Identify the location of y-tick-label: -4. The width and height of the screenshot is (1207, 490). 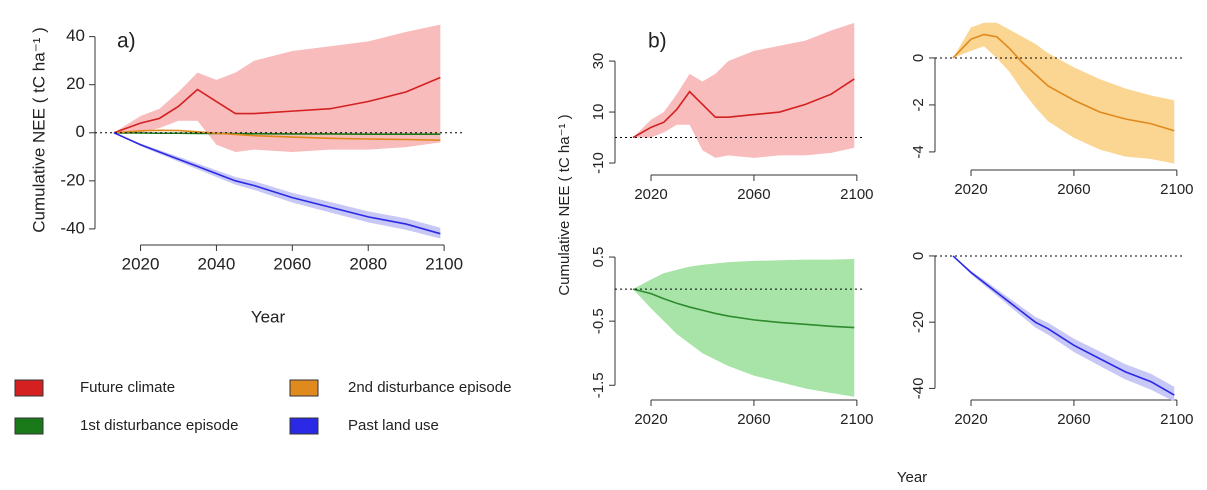
(918, 151).